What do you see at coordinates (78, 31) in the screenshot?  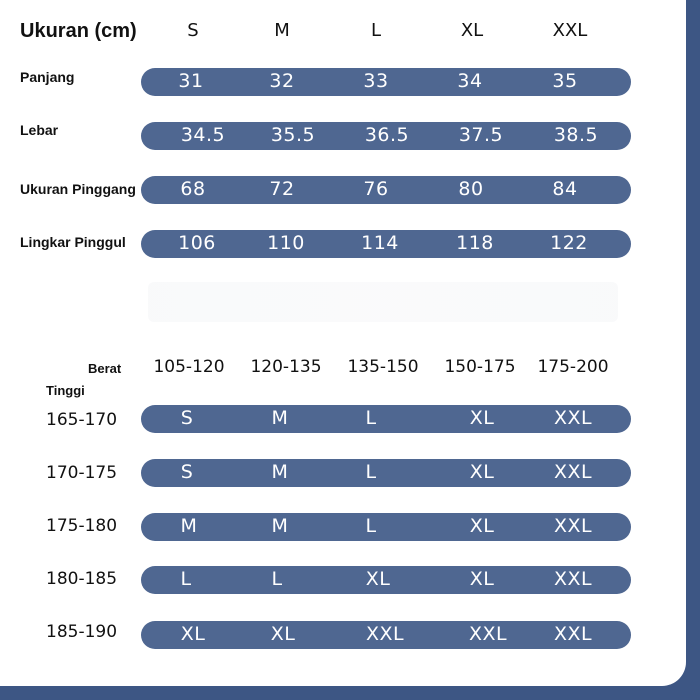 I see `size-table-title: Ukuran (cm)` at bounding box center [78, 31].